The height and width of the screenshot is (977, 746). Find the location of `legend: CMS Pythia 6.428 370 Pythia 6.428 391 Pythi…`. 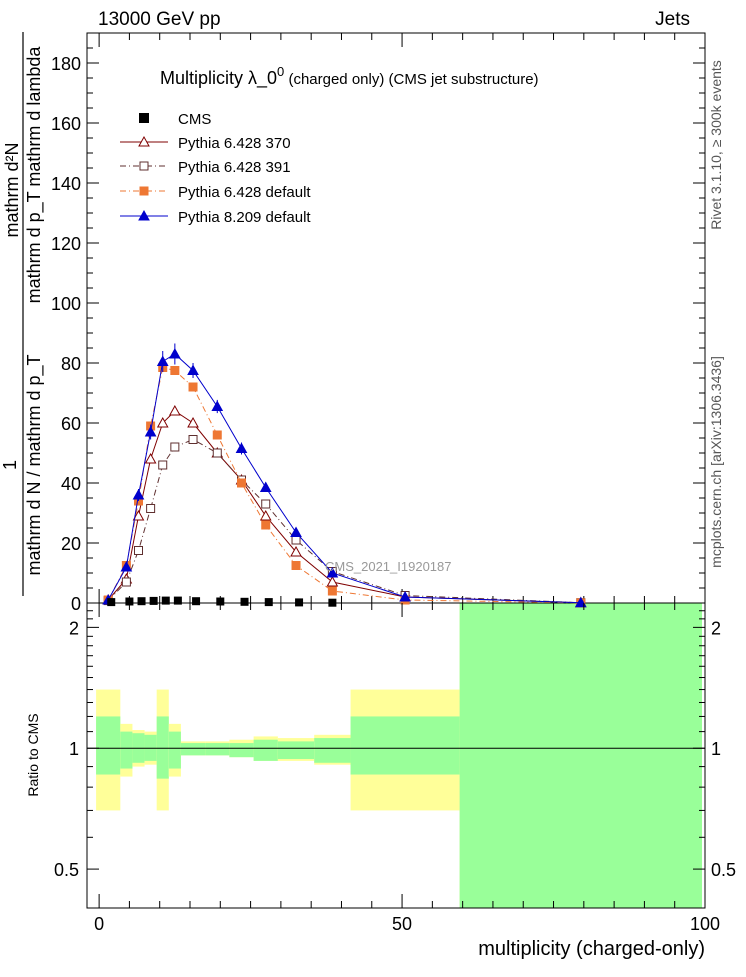

legend: CMS Pythia 6.428 370 Pythia 6.428 391 Pythi… is located at coordinates (215, 168).